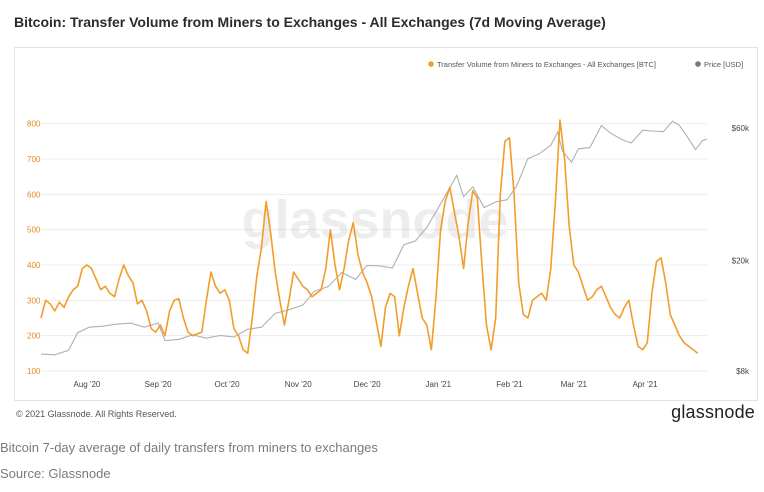  What do you see at coordinates (509, 384) in the screenshot?
I see `x-tick-label: Feb '21` at bounding box center [509, 384].